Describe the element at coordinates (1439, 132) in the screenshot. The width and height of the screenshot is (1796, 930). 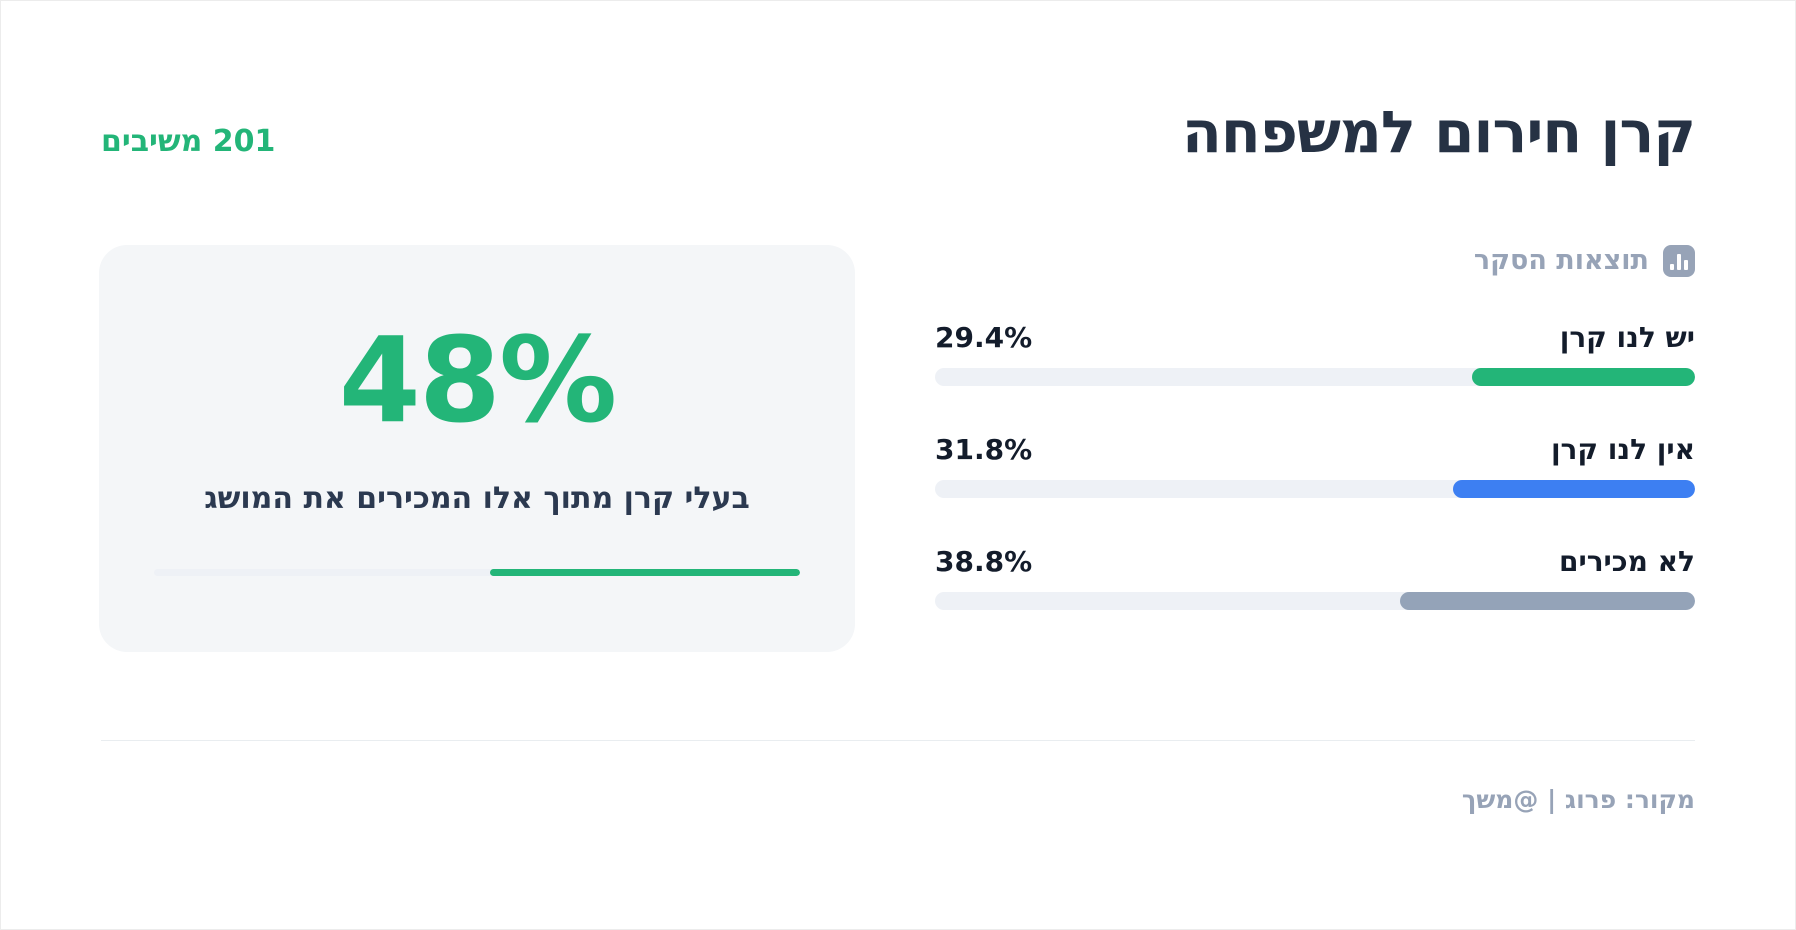
I see `page-title: קרן חירום למשפחה` at that location.